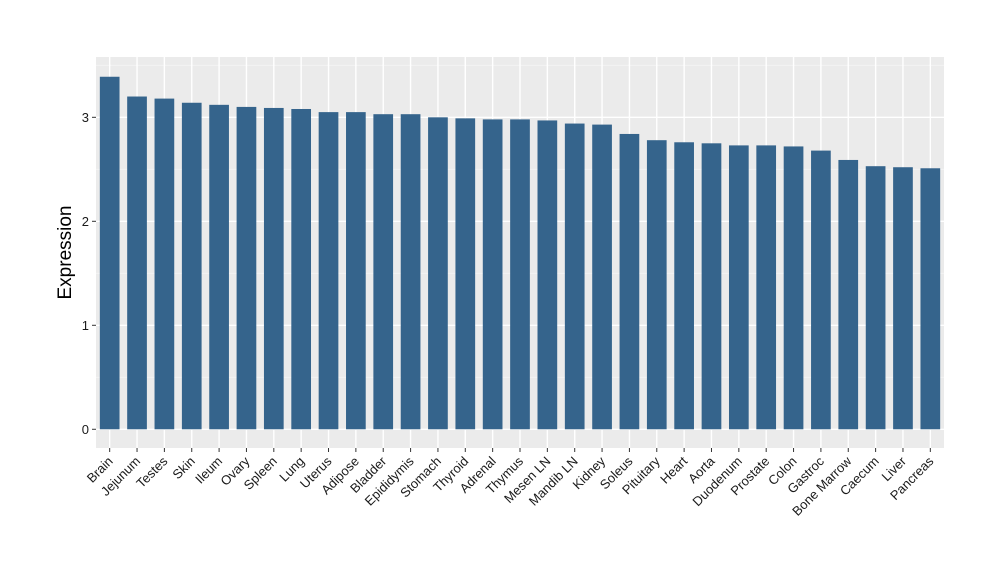 The height and width of the screenshot is (580, 1000). Describe the element at coordinates (465, 274) in the screenshot. I see `bar-thyroid` at that location.